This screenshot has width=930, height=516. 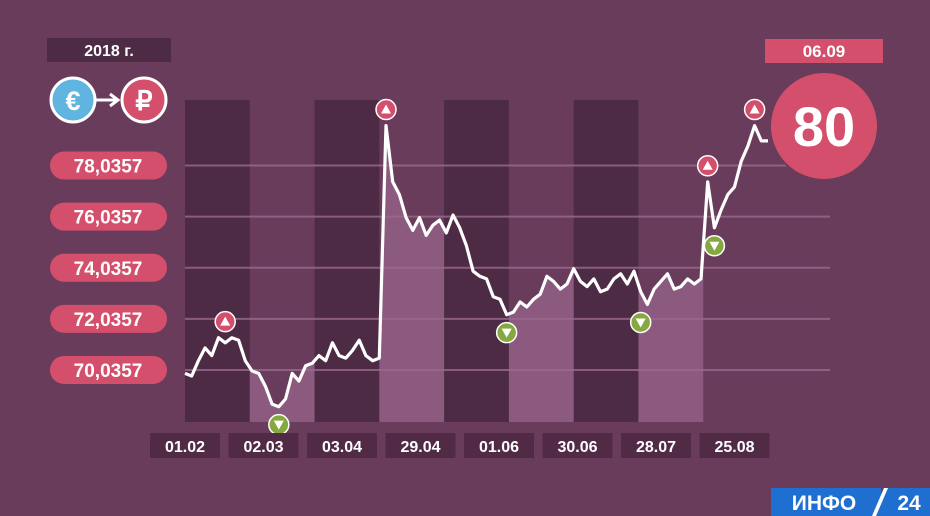 I want to click on brand-logo-bg, so click(x=826, y=502).